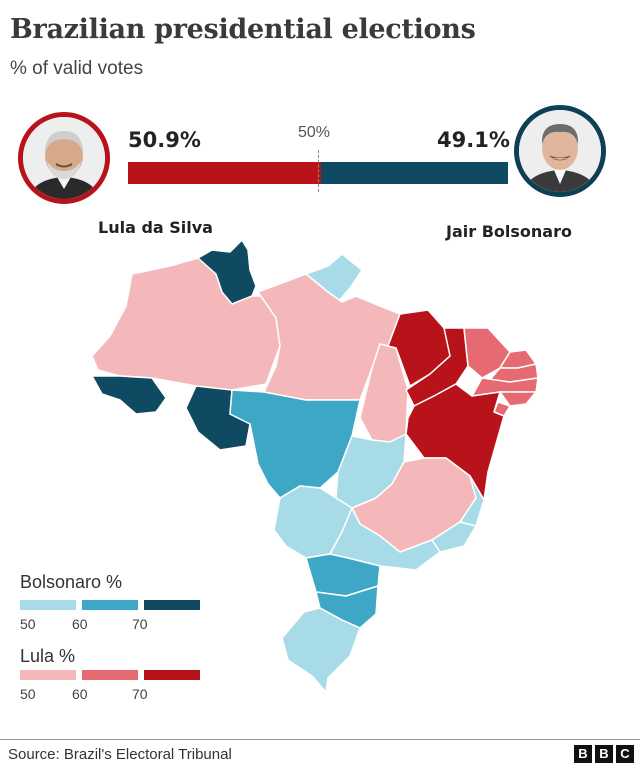 The width and height of the screenshot is (640, 768). Describe the element at coordinates (155, 227) in the screenshot. I see `lula-name: Lula da Silva` at that location.